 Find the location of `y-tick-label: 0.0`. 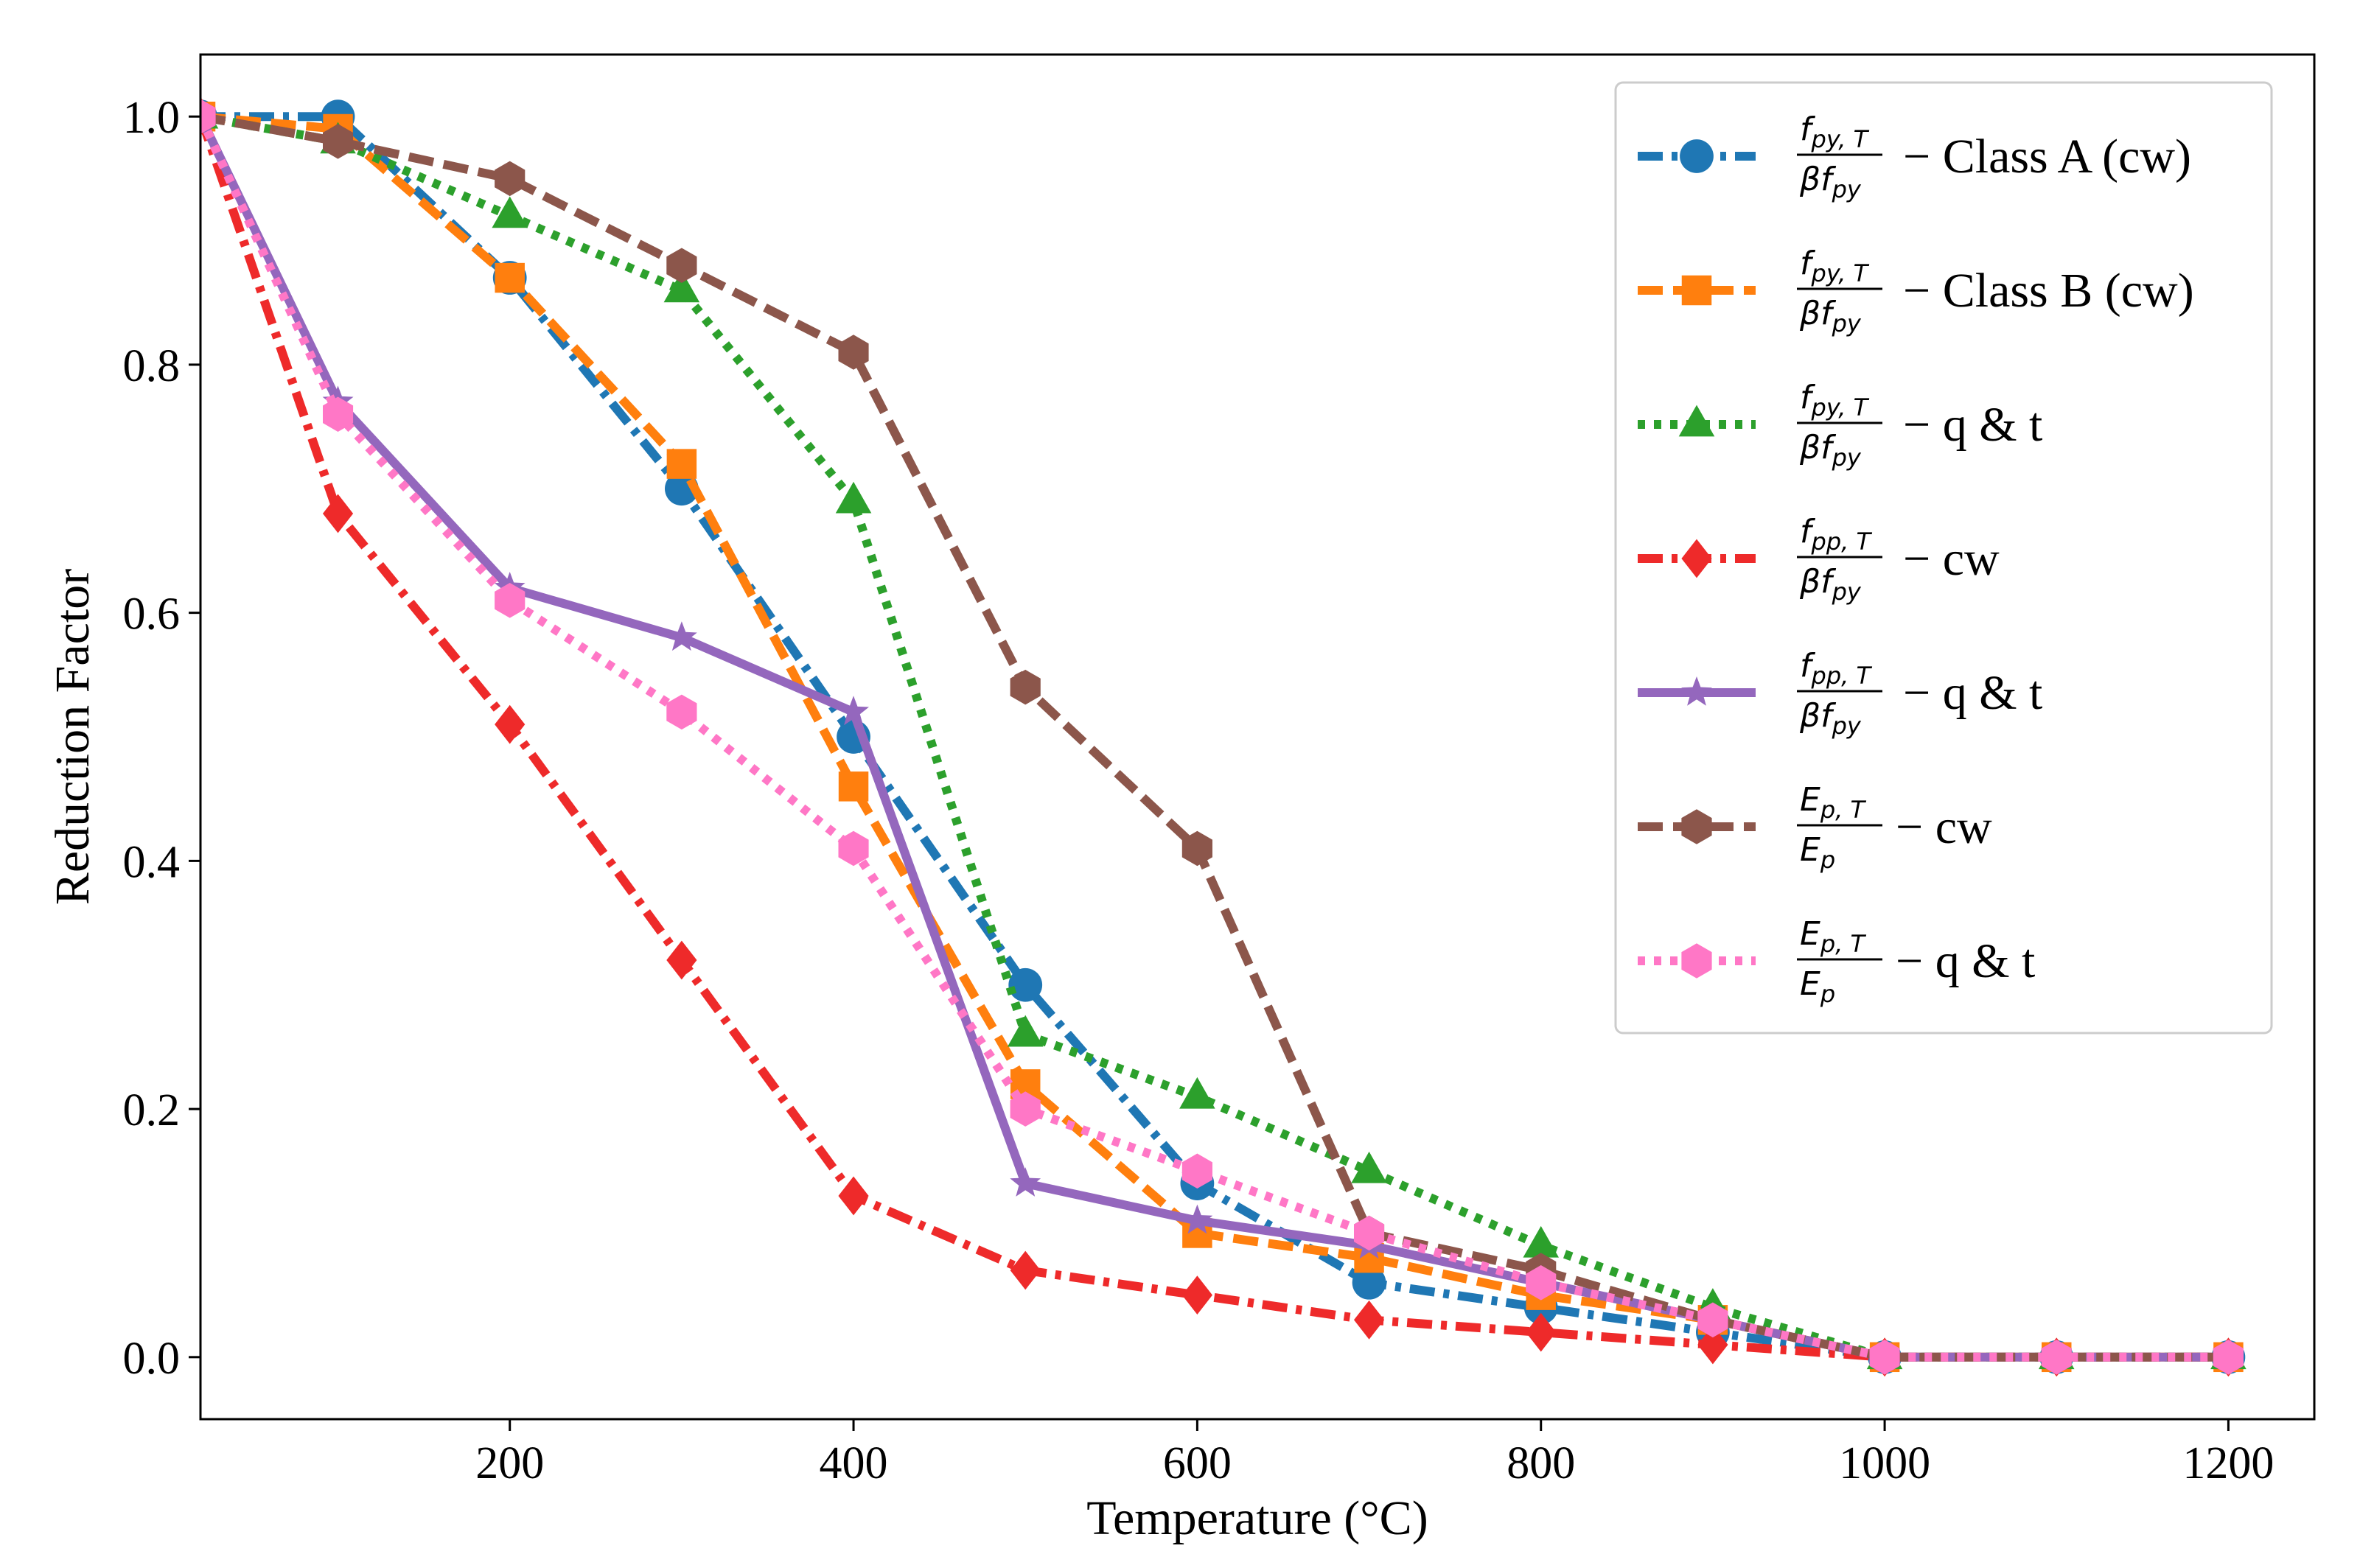

y-tick-label: 0.0 is located at coordinates (152, 1359).